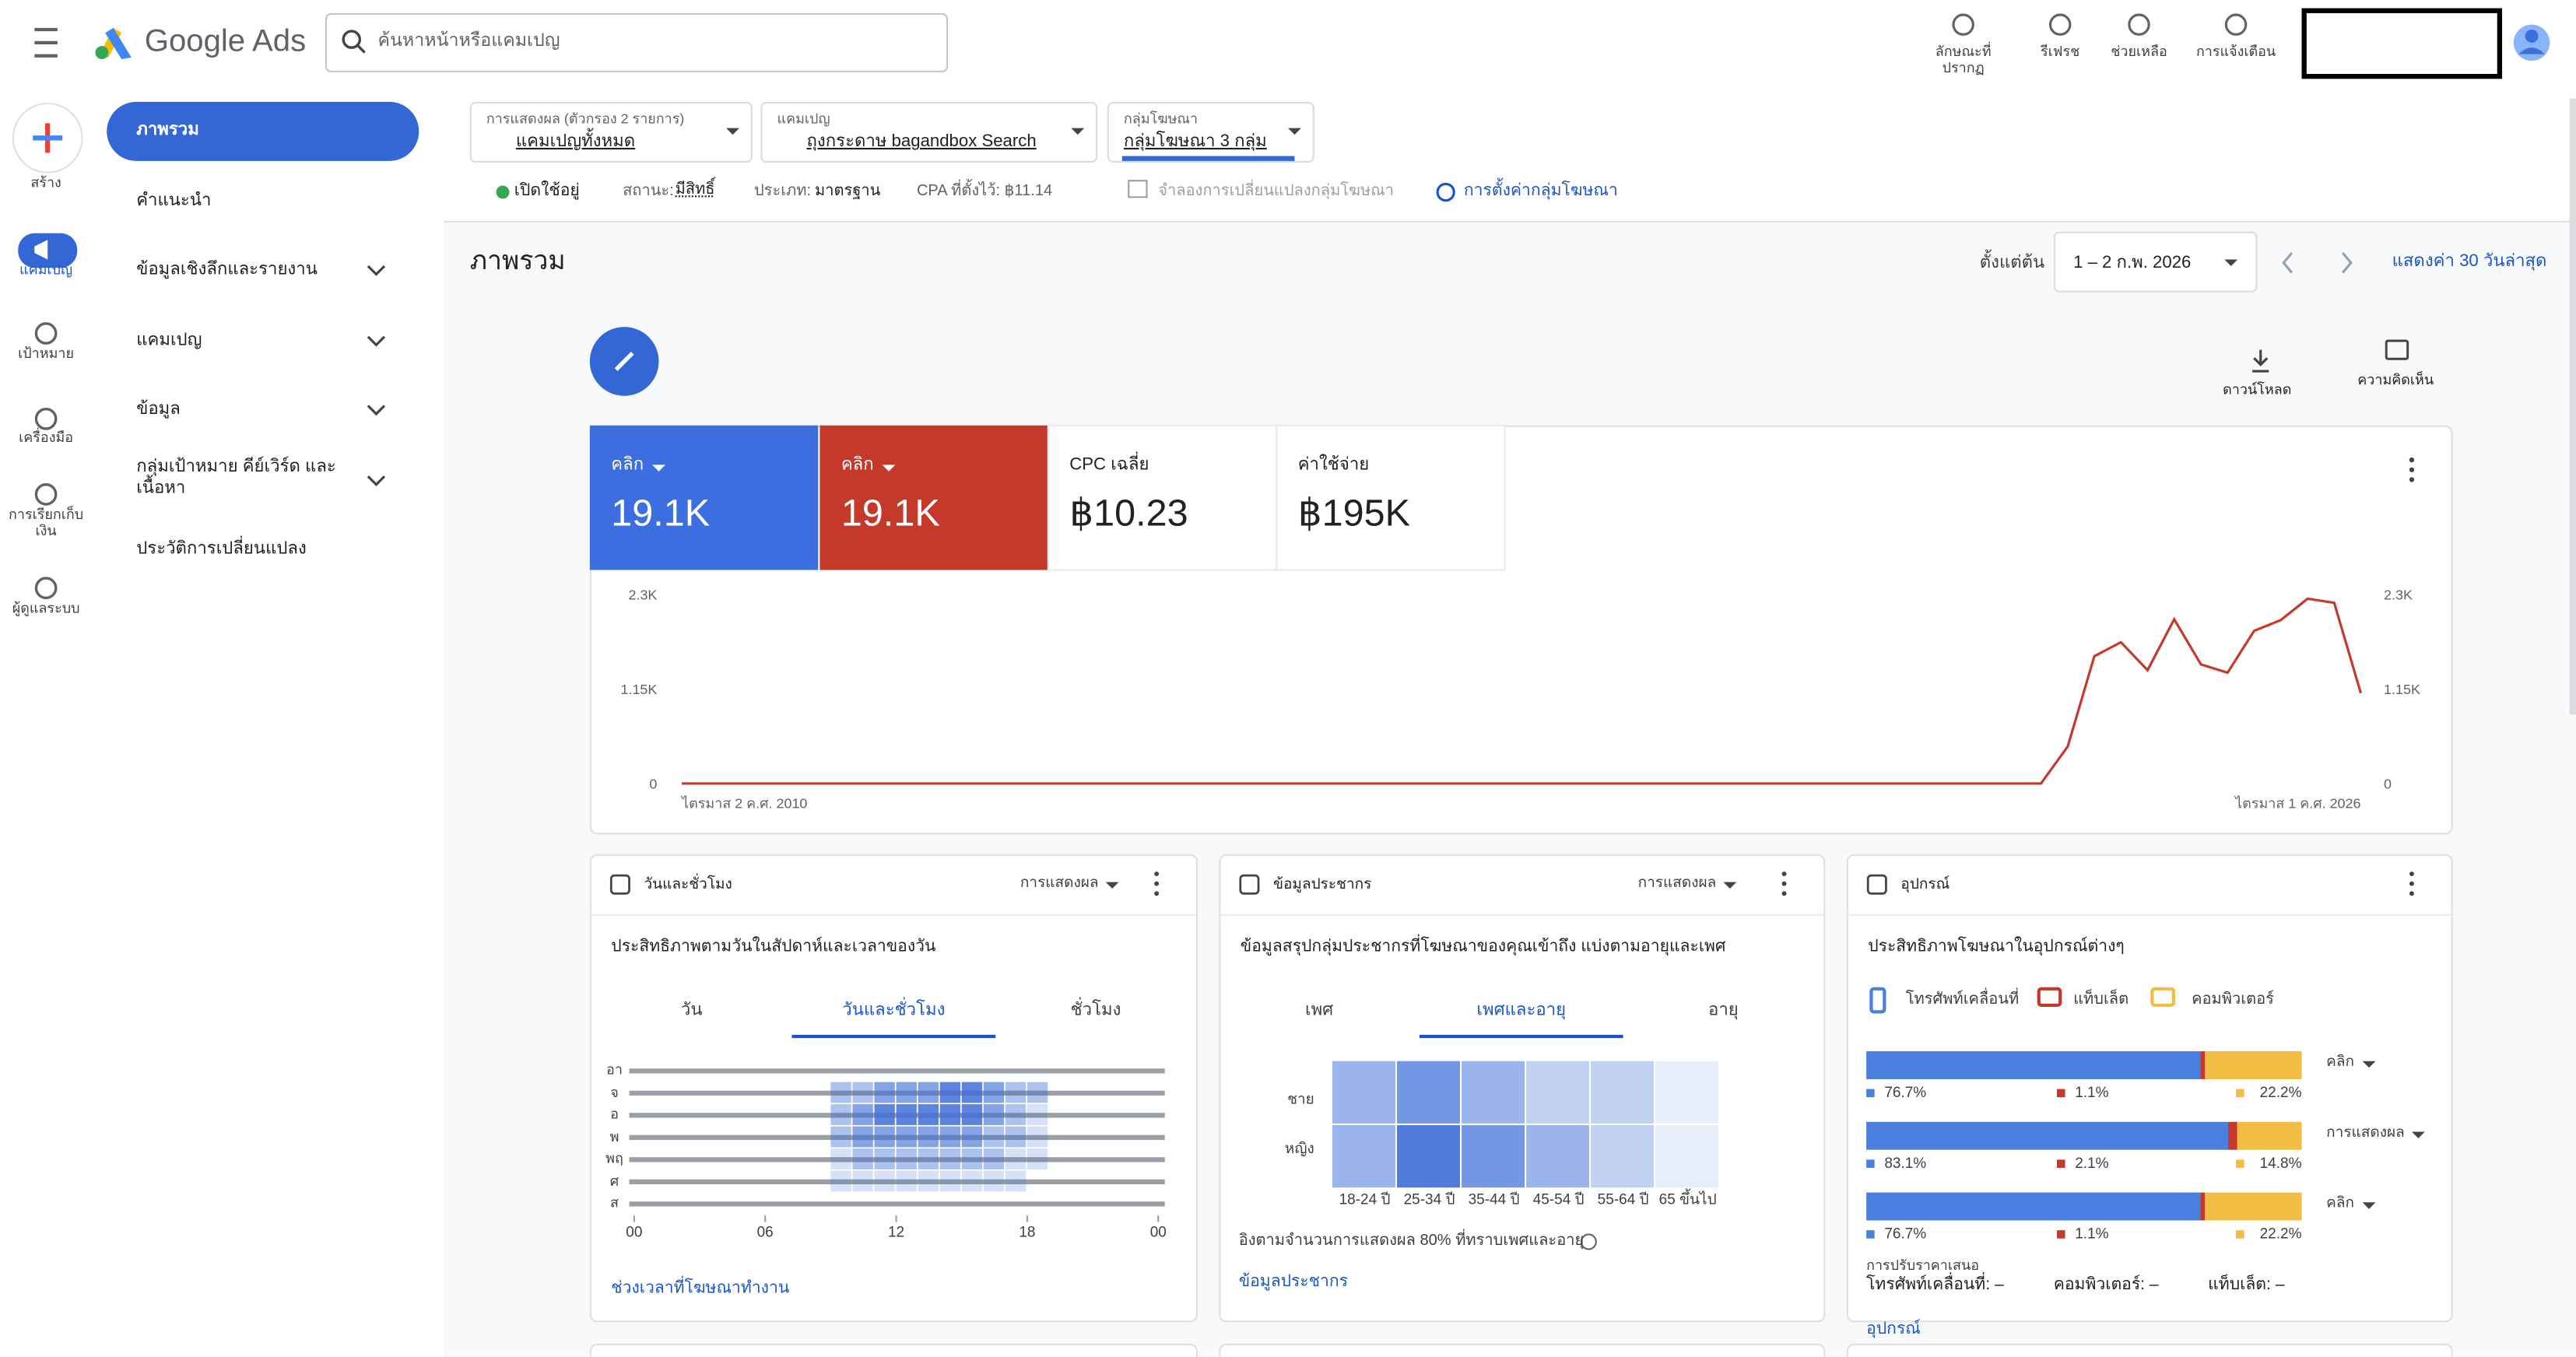  I want to click on nav-item: กลุ่มเป้าหมาย คีย์เวิร์ด และเนื้อหา, so click(239, 477).